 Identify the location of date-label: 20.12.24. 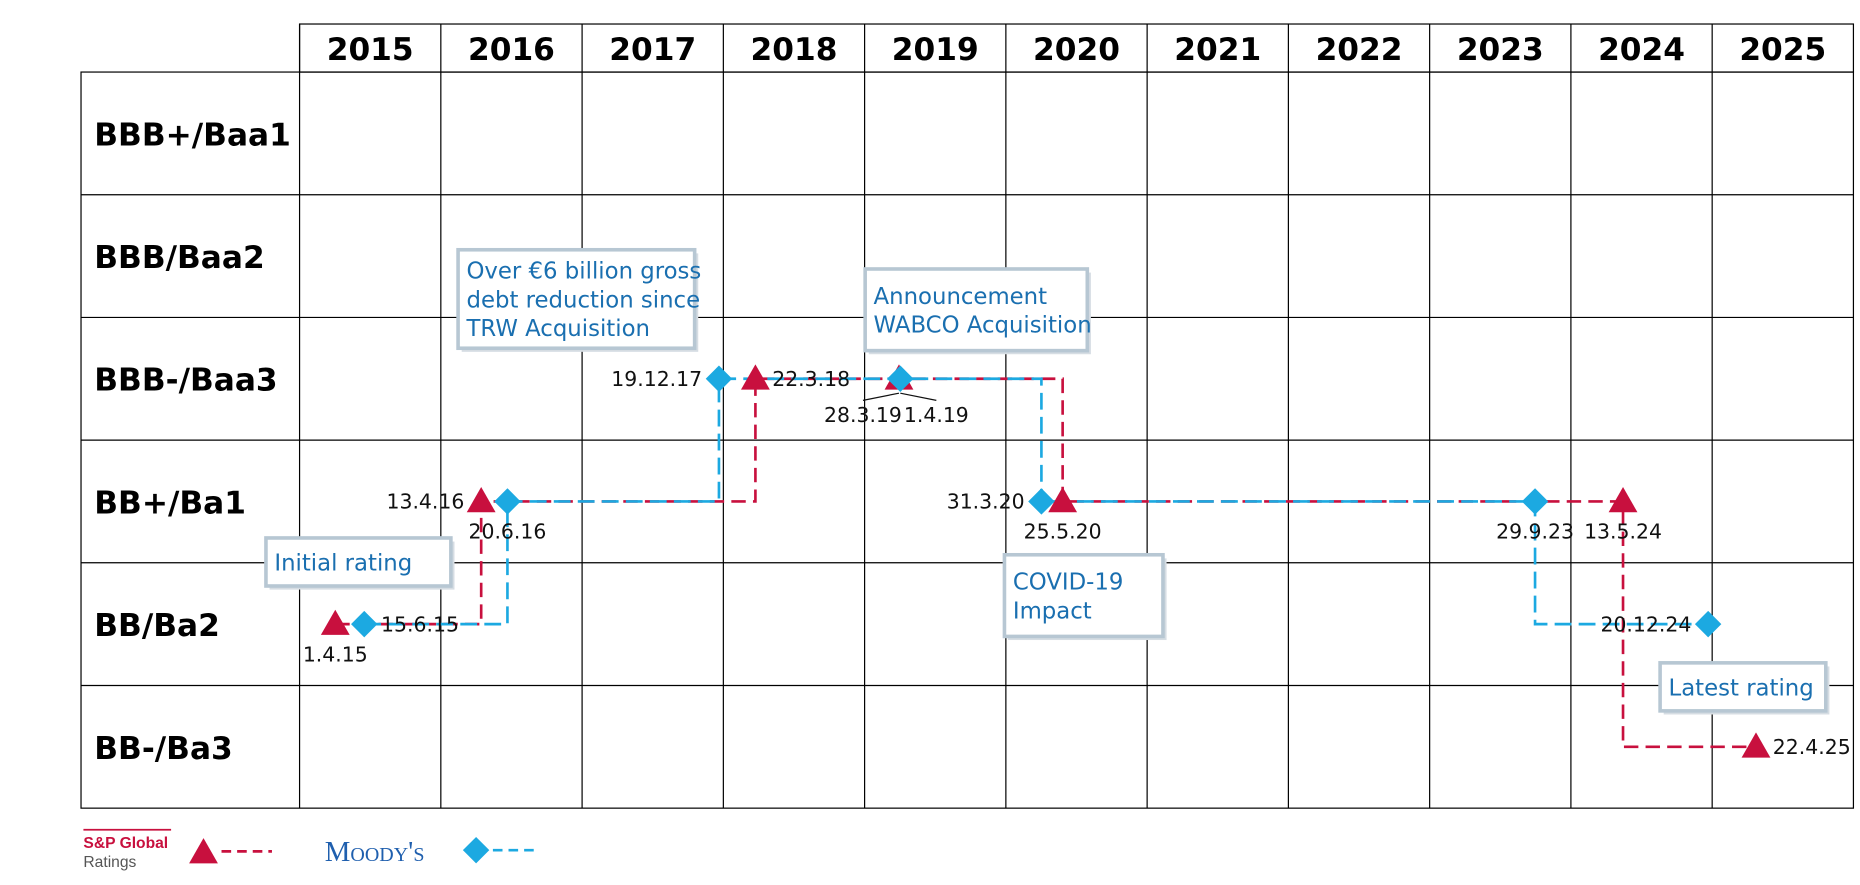
(1645, 624).